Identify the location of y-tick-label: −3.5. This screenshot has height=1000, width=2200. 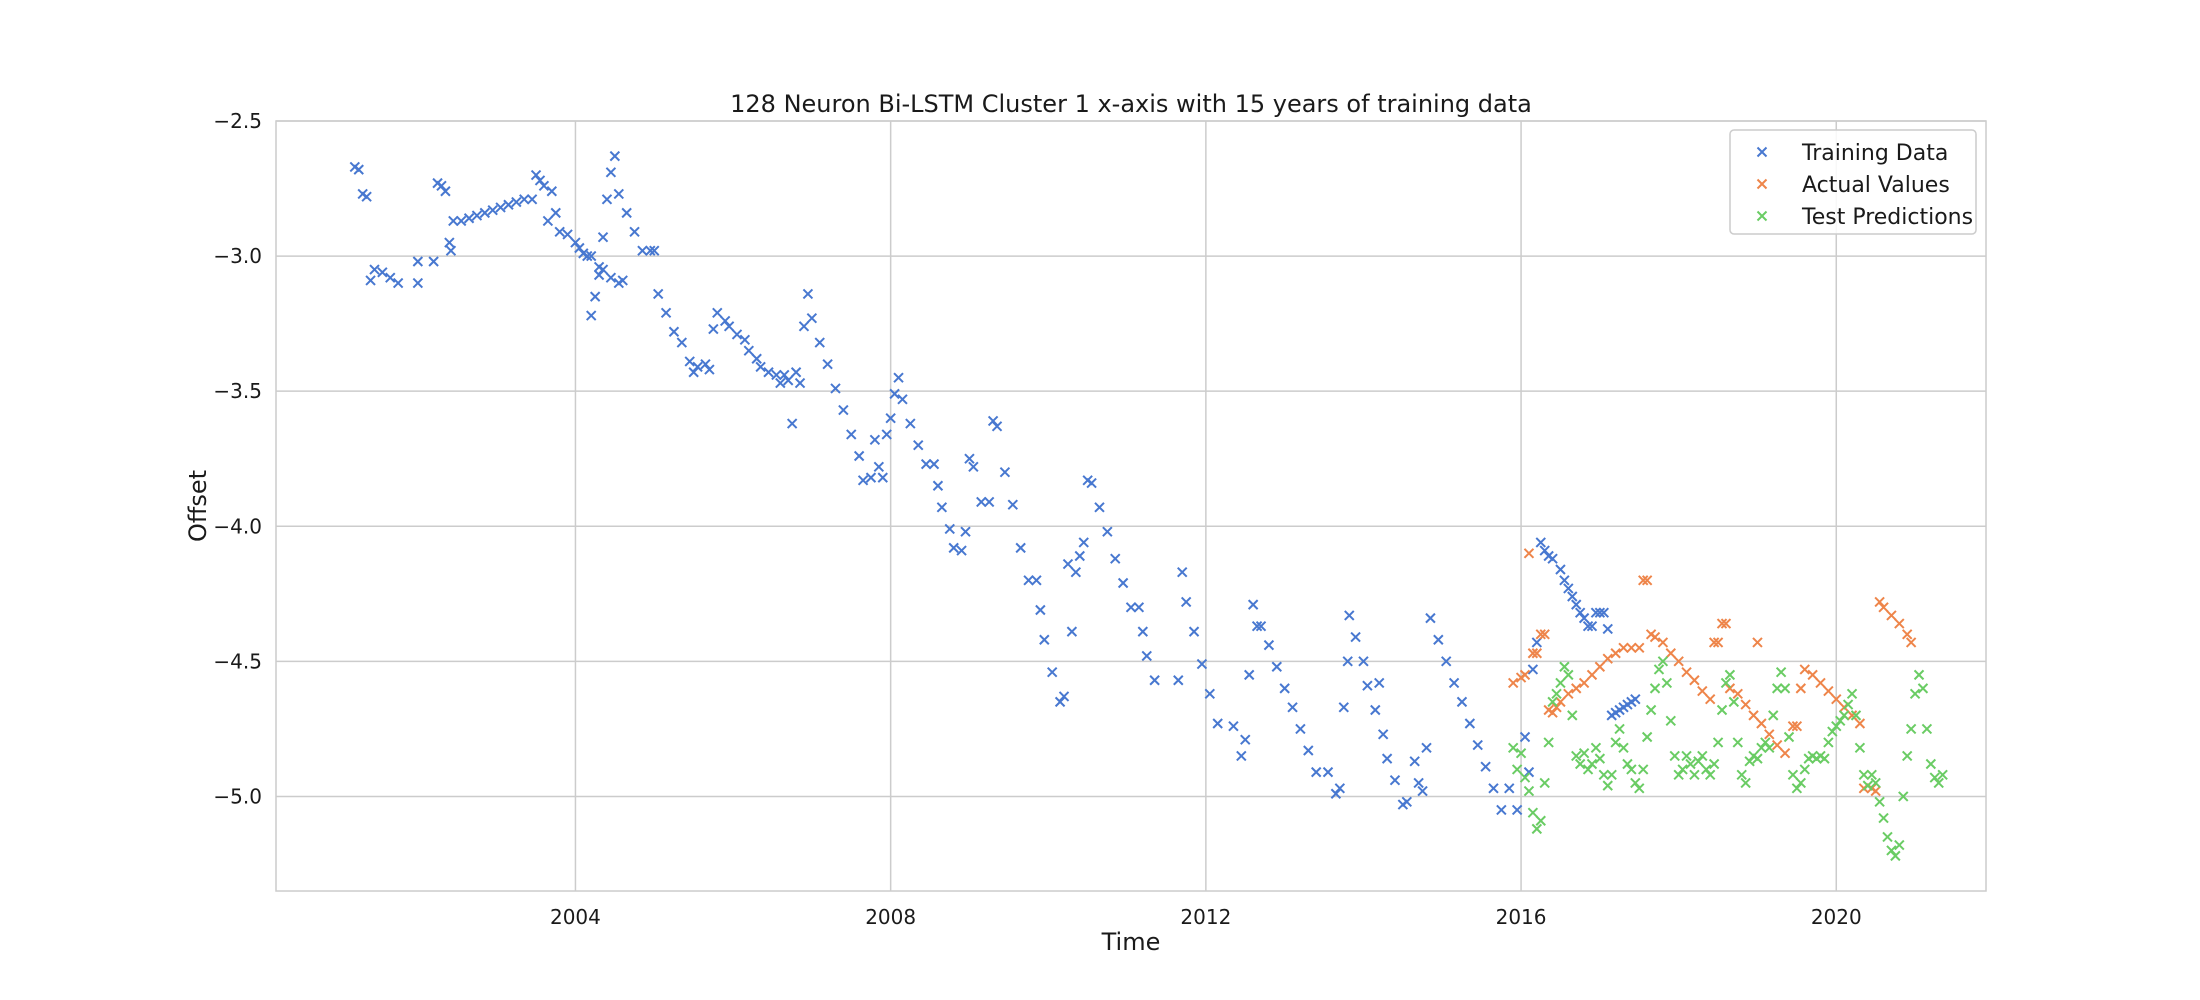
(237, 391).